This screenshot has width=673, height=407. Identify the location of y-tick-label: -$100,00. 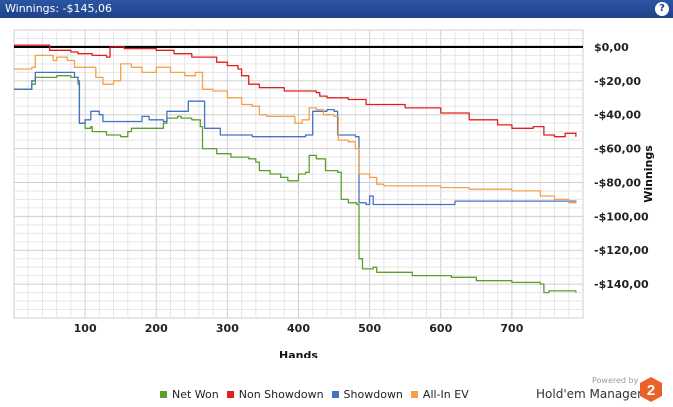
(621, 216).